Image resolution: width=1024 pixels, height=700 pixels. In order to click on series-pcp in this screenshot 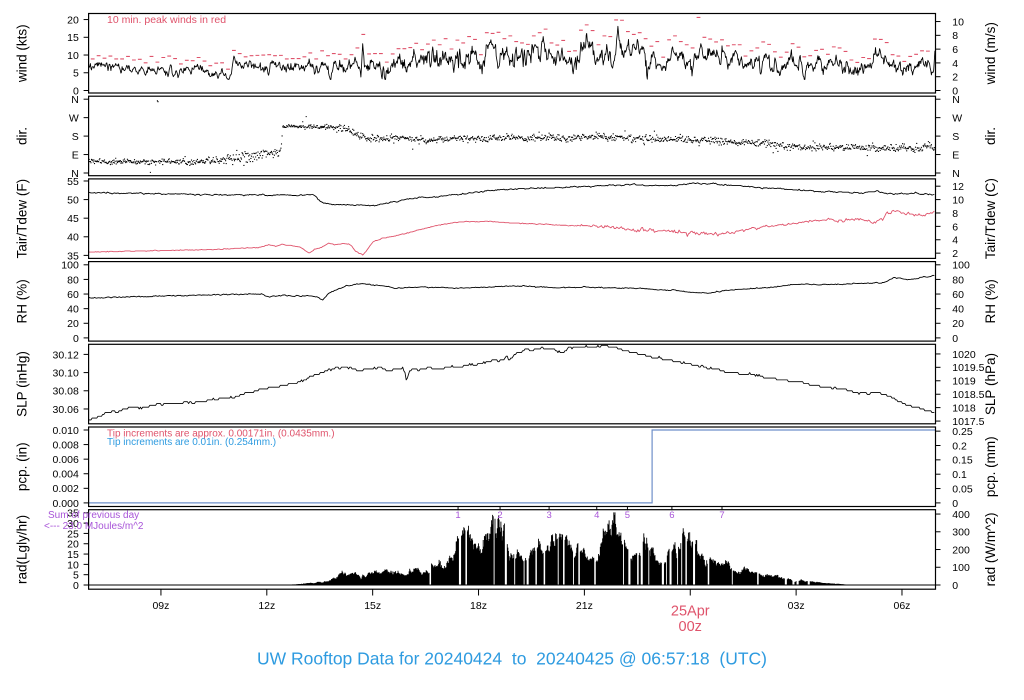, I will do `click(512, 466)`.